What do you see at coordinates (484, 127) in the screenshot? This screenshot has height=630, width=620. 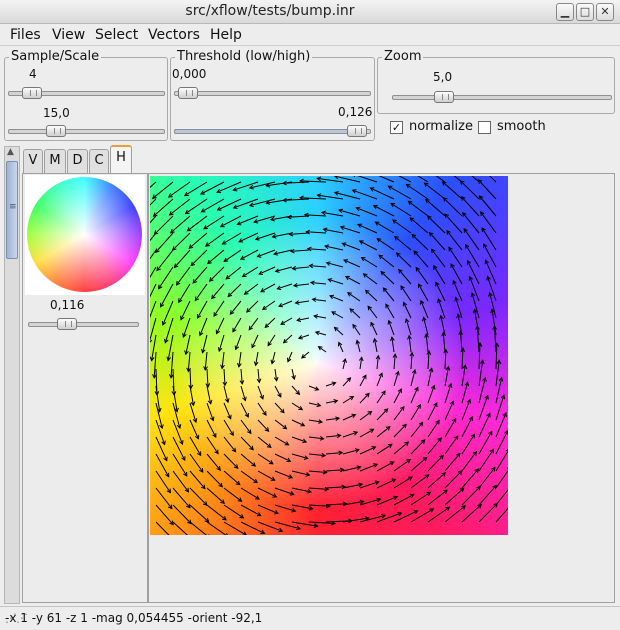 I see `smooth-checkbox` at bounding box center [484, 127].